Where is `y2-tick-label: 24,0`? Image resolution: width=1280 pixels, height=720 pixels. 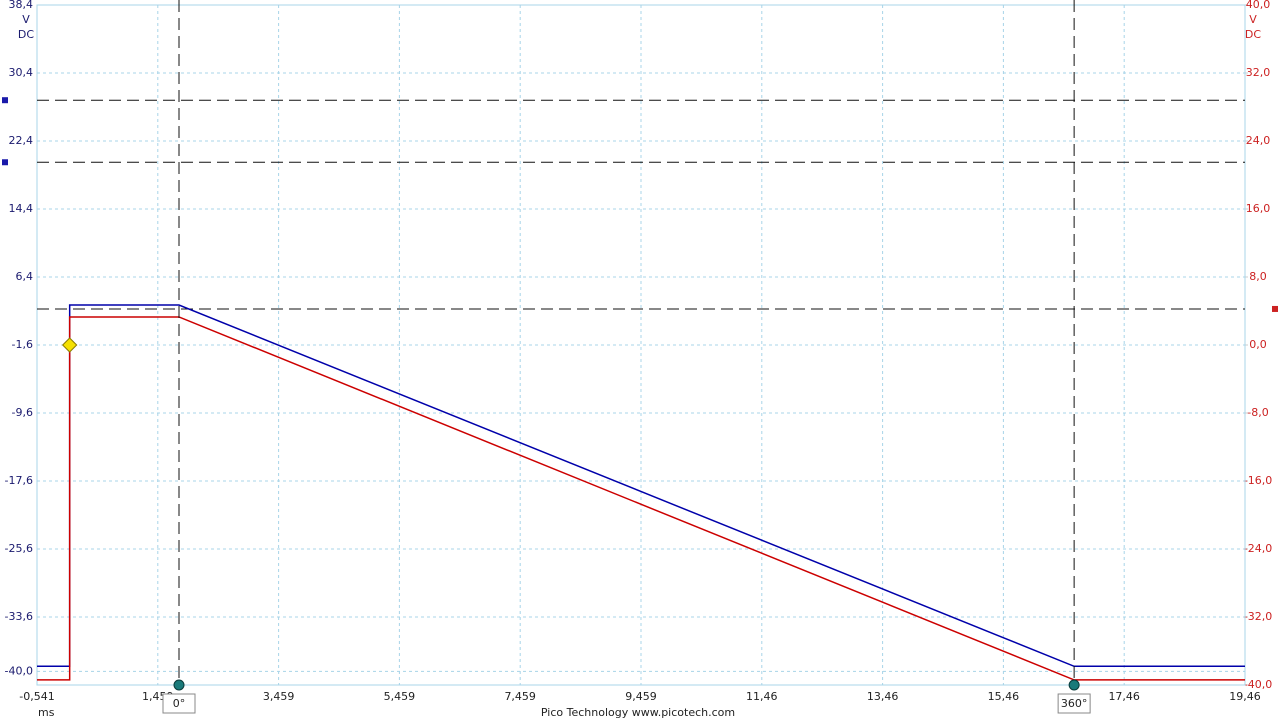 y2-tick-label: 24,0 is located at coordinates (1258, 140).